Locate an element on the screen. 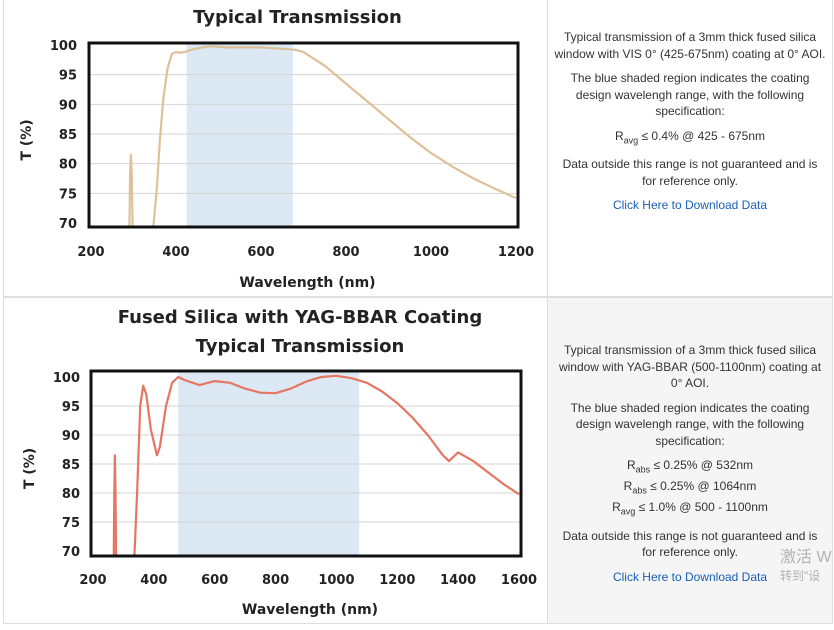 This screenshot has height=630, width=834. chart-title: Typical Transmission is located at coordinates (297, 17).